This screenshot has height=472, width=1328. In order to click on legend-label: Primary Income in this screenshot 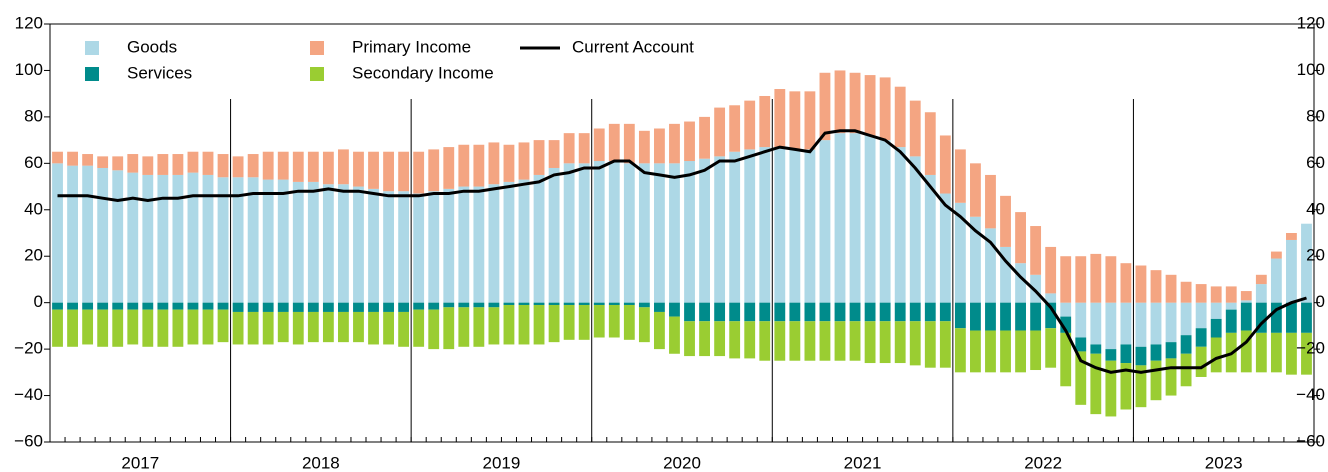, I will do `click(411, 46)`.